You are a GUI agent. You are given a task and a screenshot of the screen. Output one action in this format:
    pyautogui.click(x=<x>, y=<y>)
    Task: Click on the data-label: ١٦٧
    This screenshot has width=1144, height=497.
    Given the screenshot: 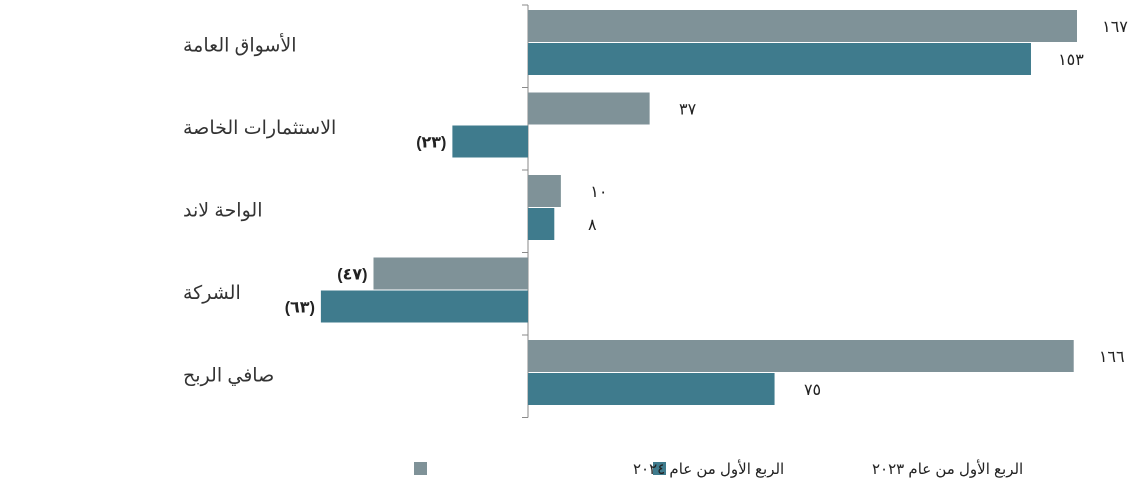 What is the action you would take?
    pyautogui.click(x=1115, y=27)
    